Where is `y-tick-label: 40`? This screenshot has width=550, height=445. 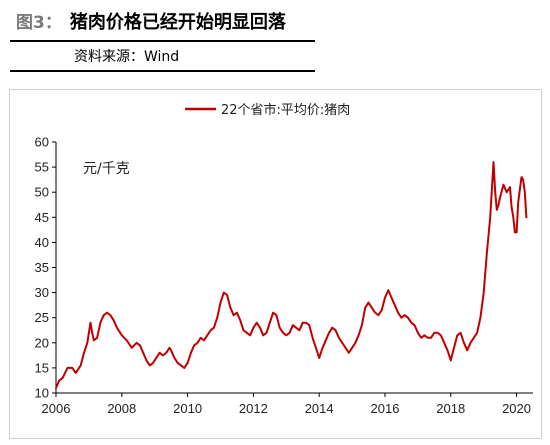
y-tick-label: 40 is located at coordinates (42, 242).